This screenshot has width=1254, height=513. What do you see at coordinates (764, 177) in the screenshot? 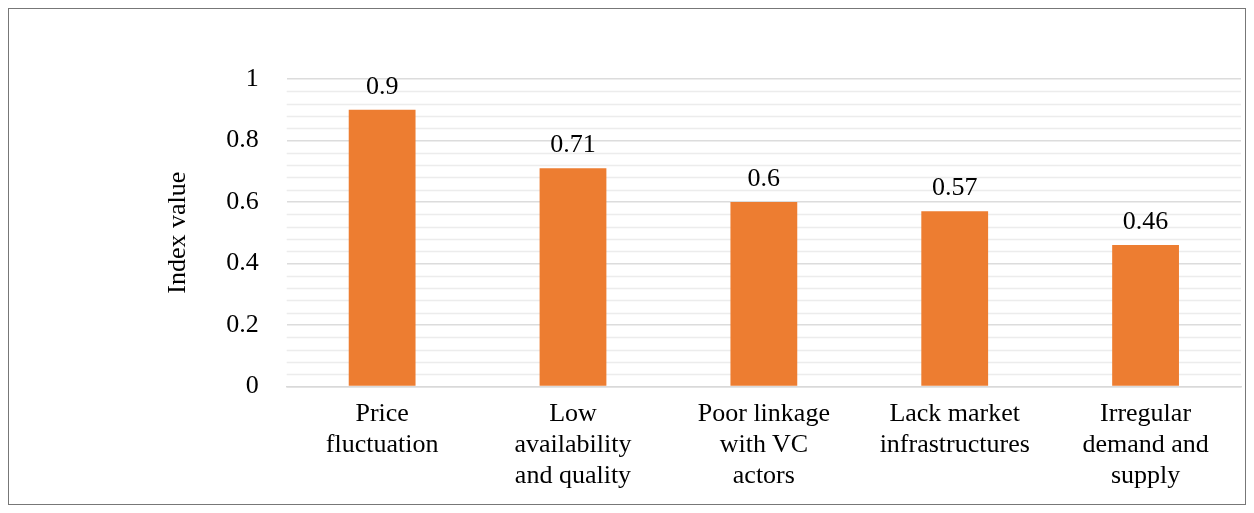
I see `data-label: 0.6` at bounding box center [764, 177].